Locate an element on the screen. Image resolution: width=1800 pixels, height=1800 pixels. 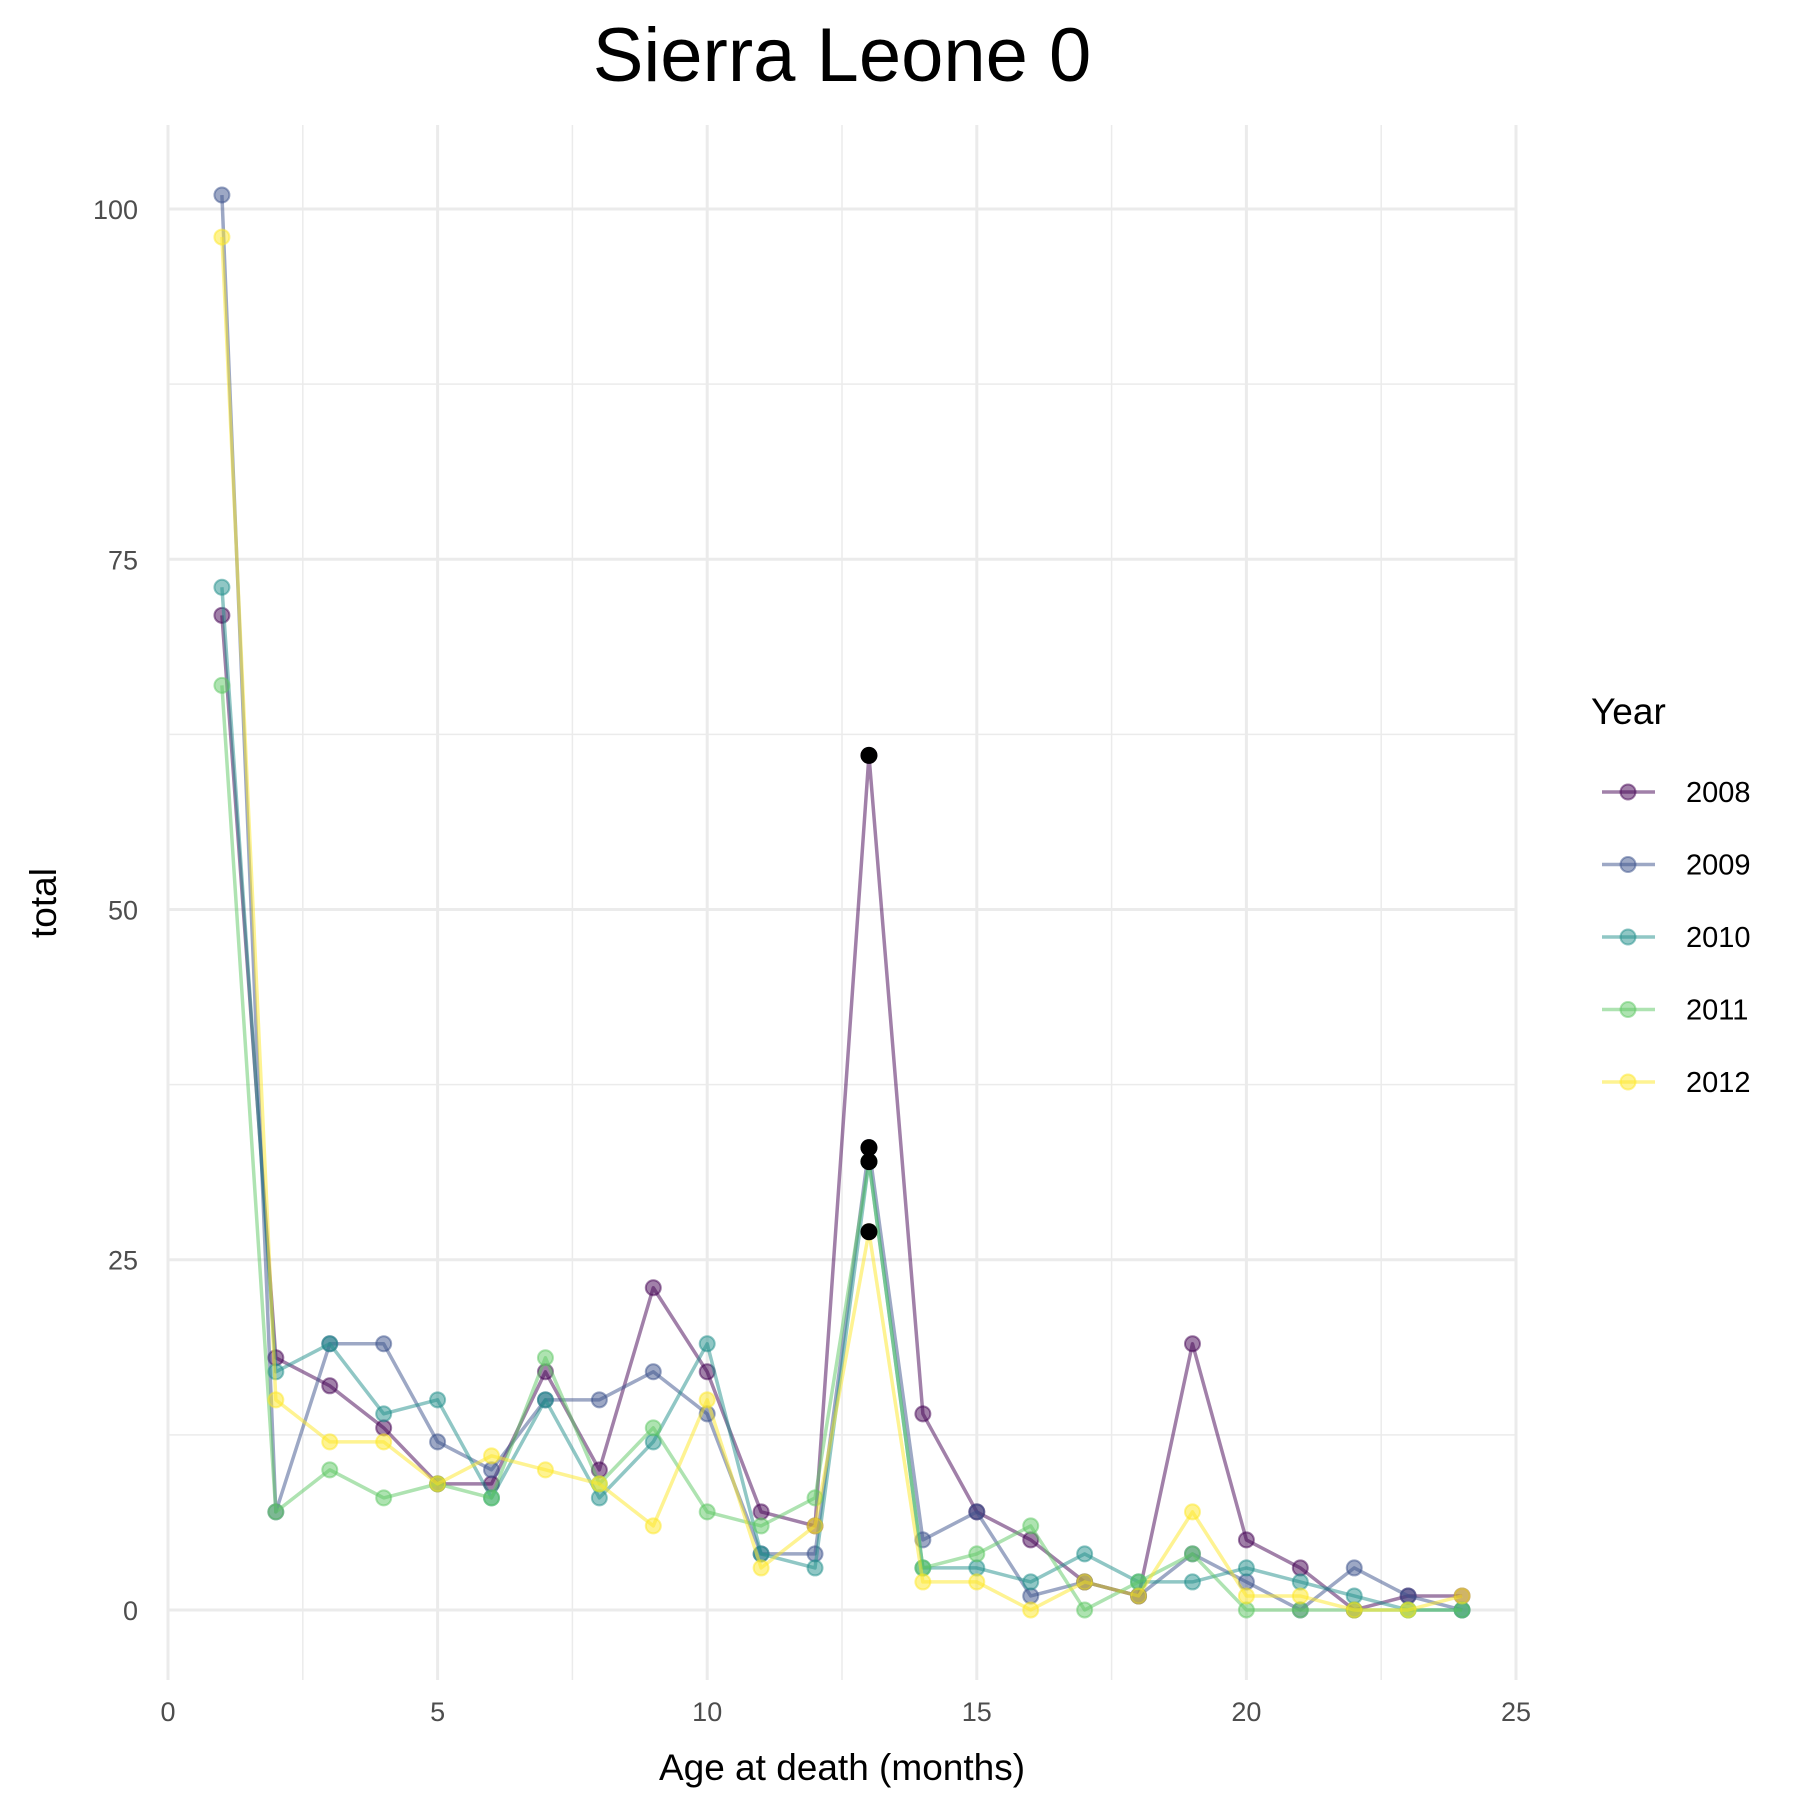
legend-label: 2010 is located at coordinates (1718, 938).